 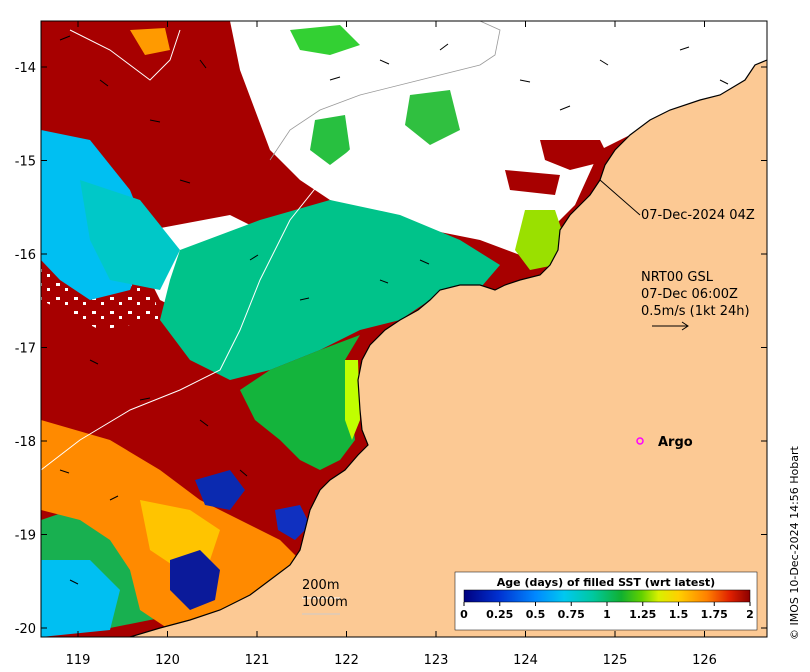 What do you see at coordinates (330, 290) in the screenshot?
I see `sst-teal-region` at bounding box center [330, 290].